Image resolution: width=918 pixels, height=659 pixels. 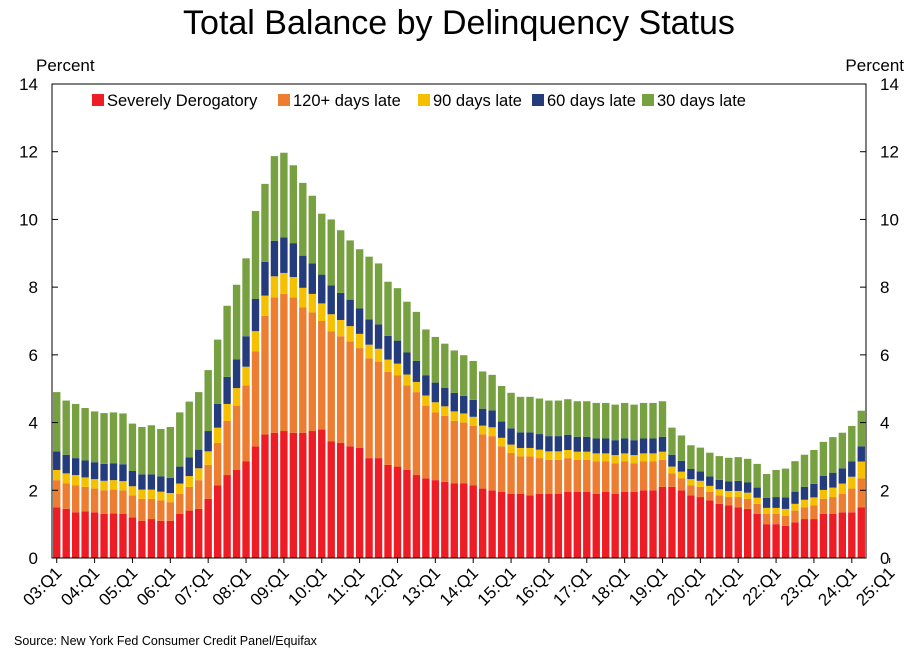 I want to click on x-tick-label: 17:Q1, so click(x=572, y=586).